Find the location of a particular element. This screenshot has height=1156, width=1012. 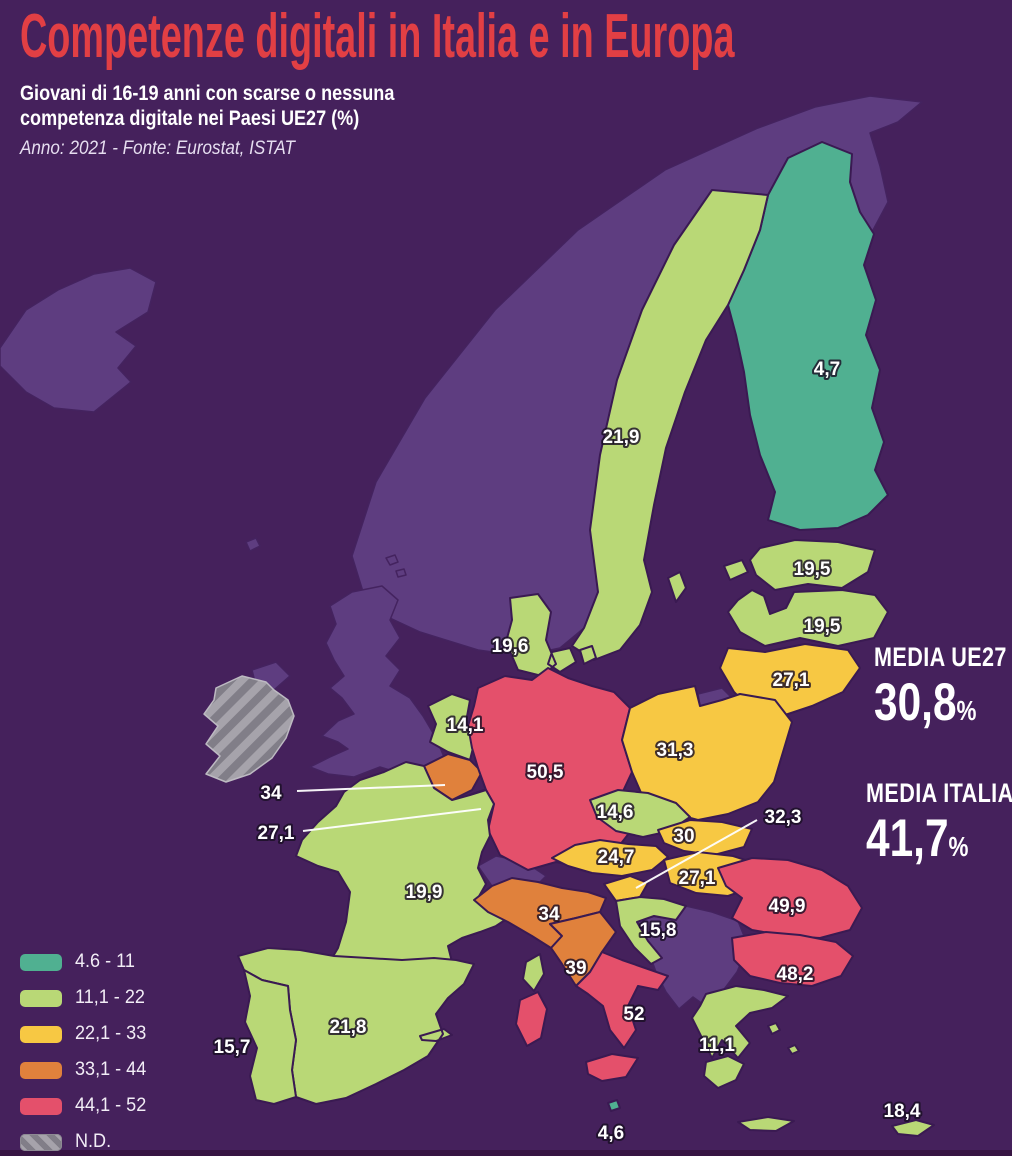

legend-item: 11,1 - 22 is located at coordinates (85, 998).